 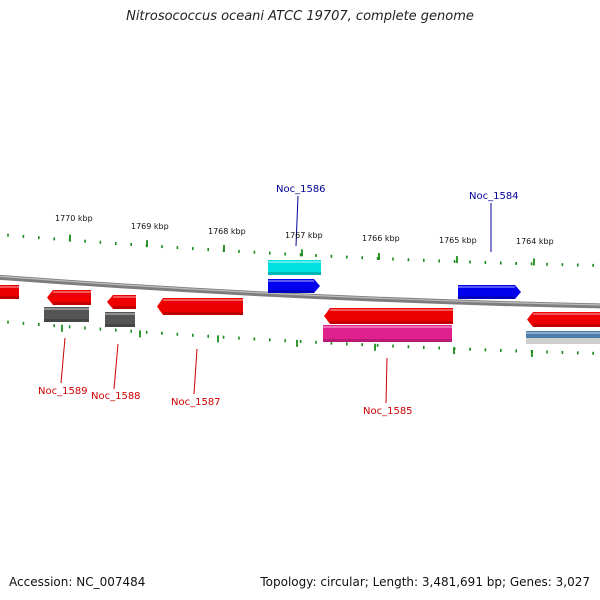 What do you see at coordinates (486, 287) in the screenshot?
I see `gene-noc-1584-shine` at bounding box center [486, 287].